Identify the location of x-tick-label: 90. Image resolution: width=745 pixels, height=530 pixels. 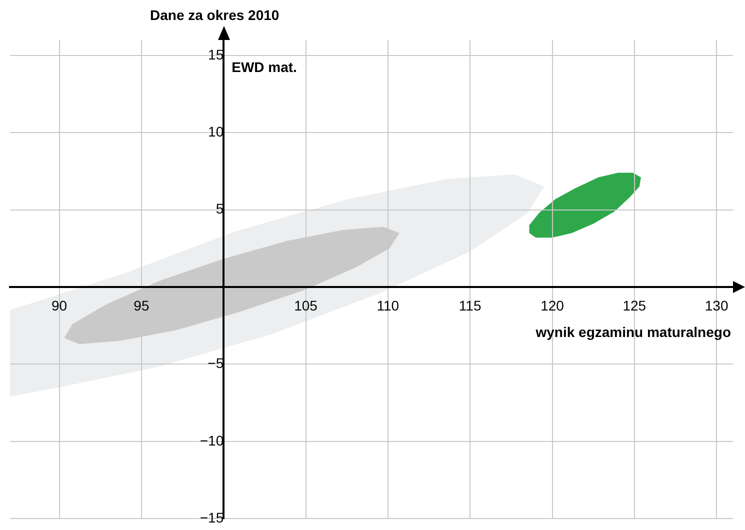
(60, 305).